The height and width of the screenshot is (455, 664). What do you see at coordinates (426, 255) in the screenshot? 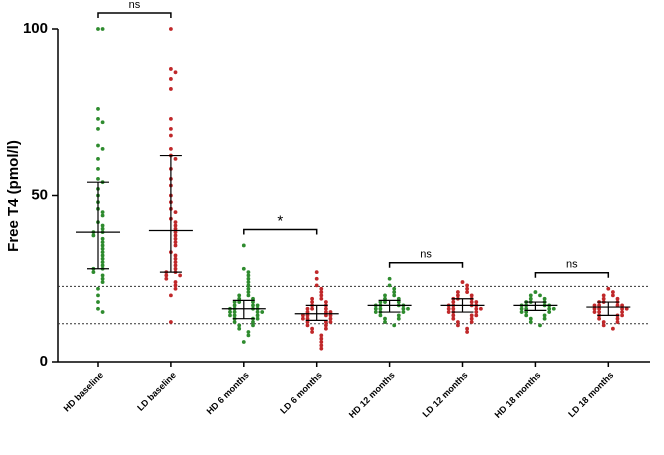
I see `significance-label: ns` at bounding box center [426, 255].